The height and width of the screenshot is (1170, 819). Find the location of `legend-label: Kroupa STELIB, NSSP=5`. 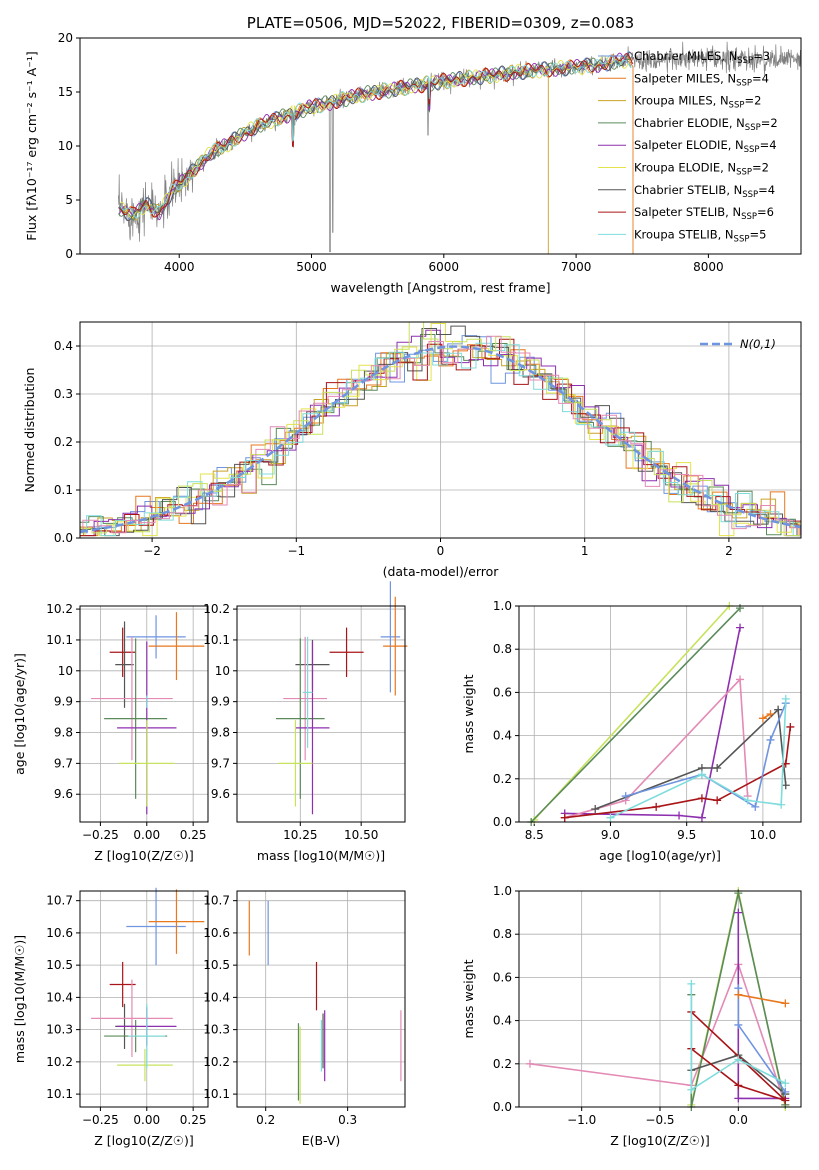

legend-label: Kroupa STELIB, NSSP=5 is located at coordinates (700, 235).